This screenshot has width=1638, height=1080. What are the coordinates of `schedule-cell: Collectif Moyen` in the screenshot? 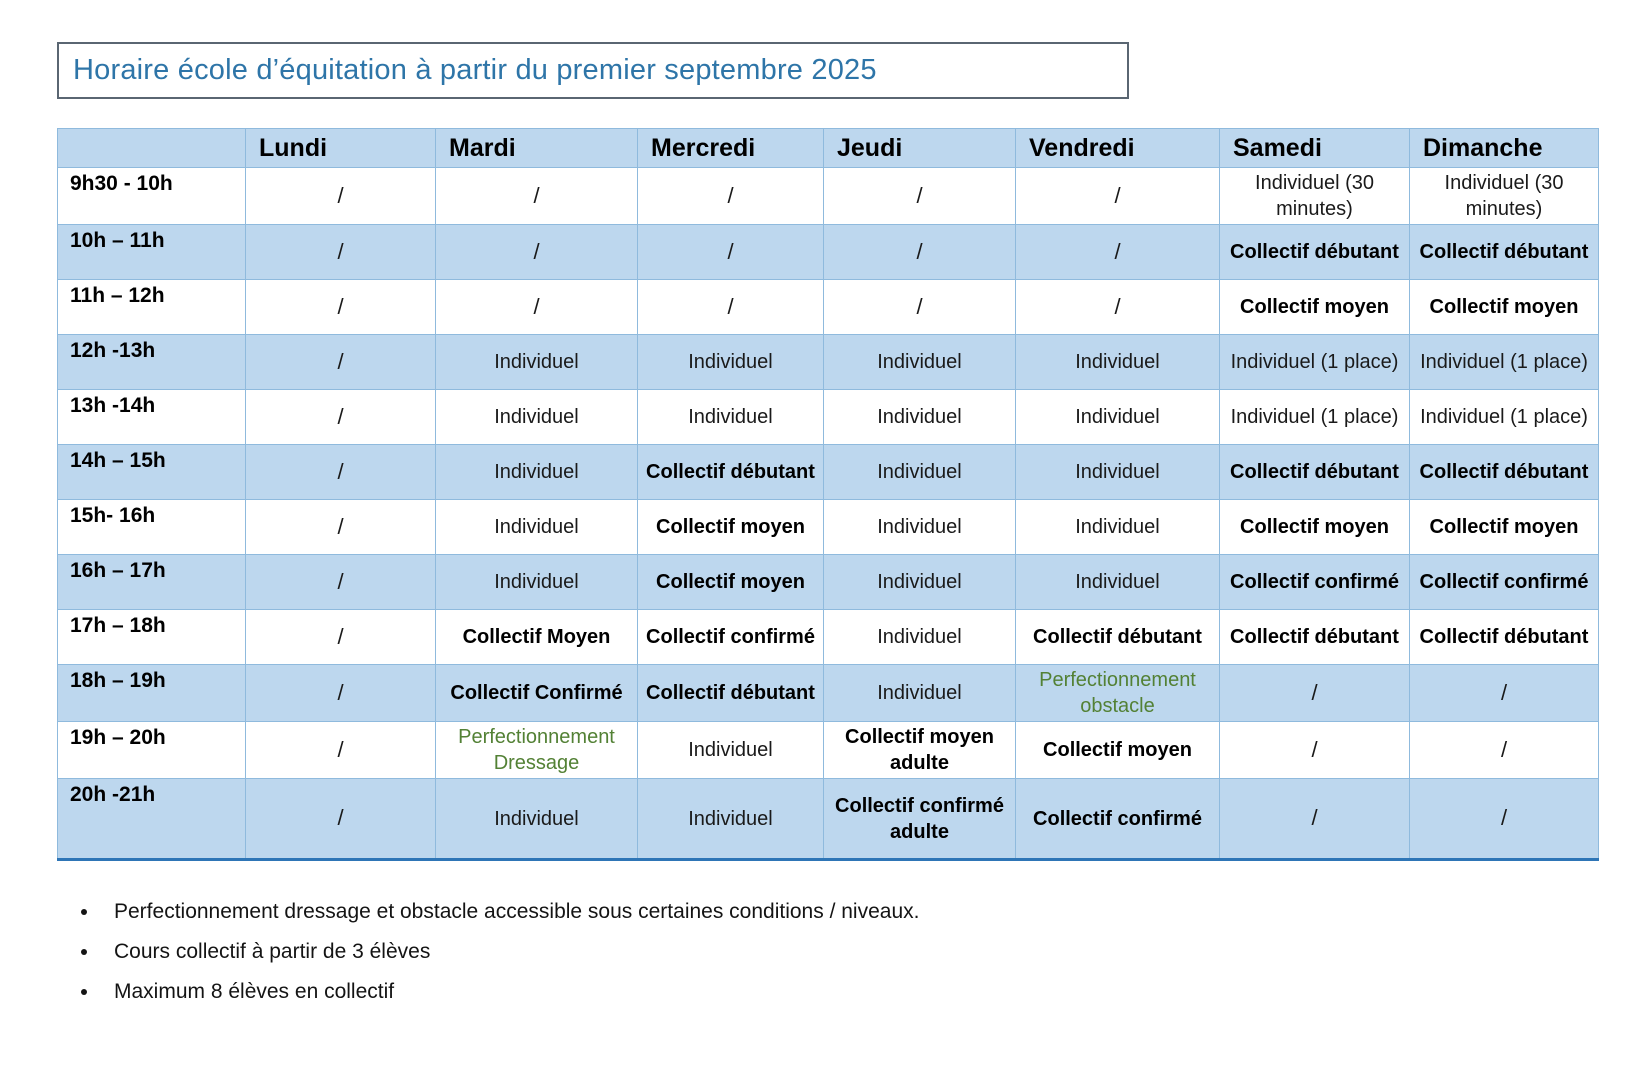 It's located at (536, 637).